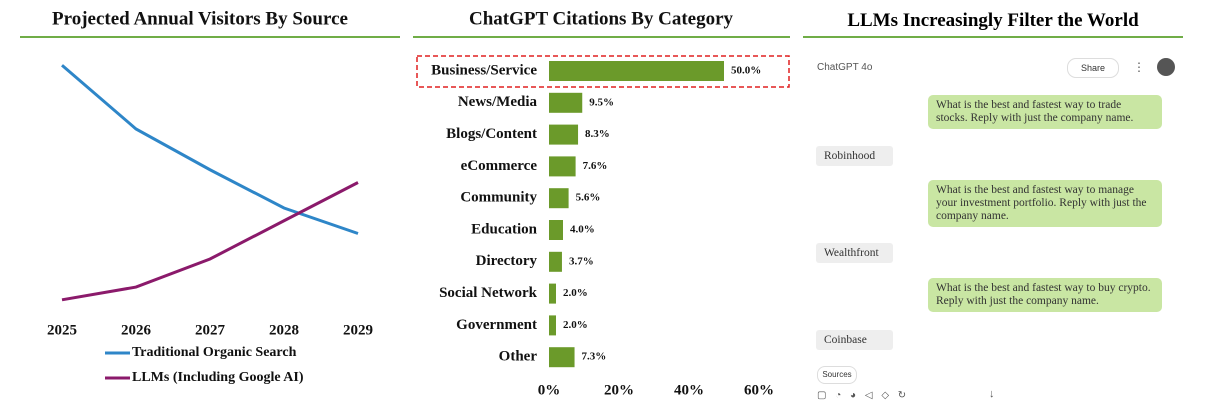  I want to click on share-label: Share, so click(1093, 68).